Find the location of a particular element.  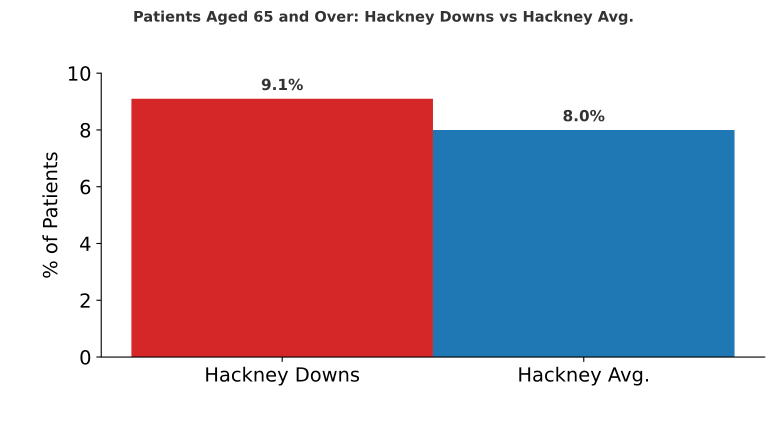

y-tick-label: 4 is located at coordinates (85, 243).